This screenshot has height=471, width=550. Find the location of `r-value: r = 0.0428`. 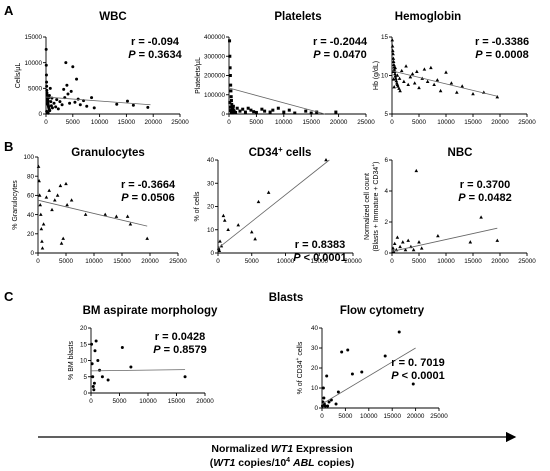

r-value: r = 0.0428 is located at coordinates (180, 337).